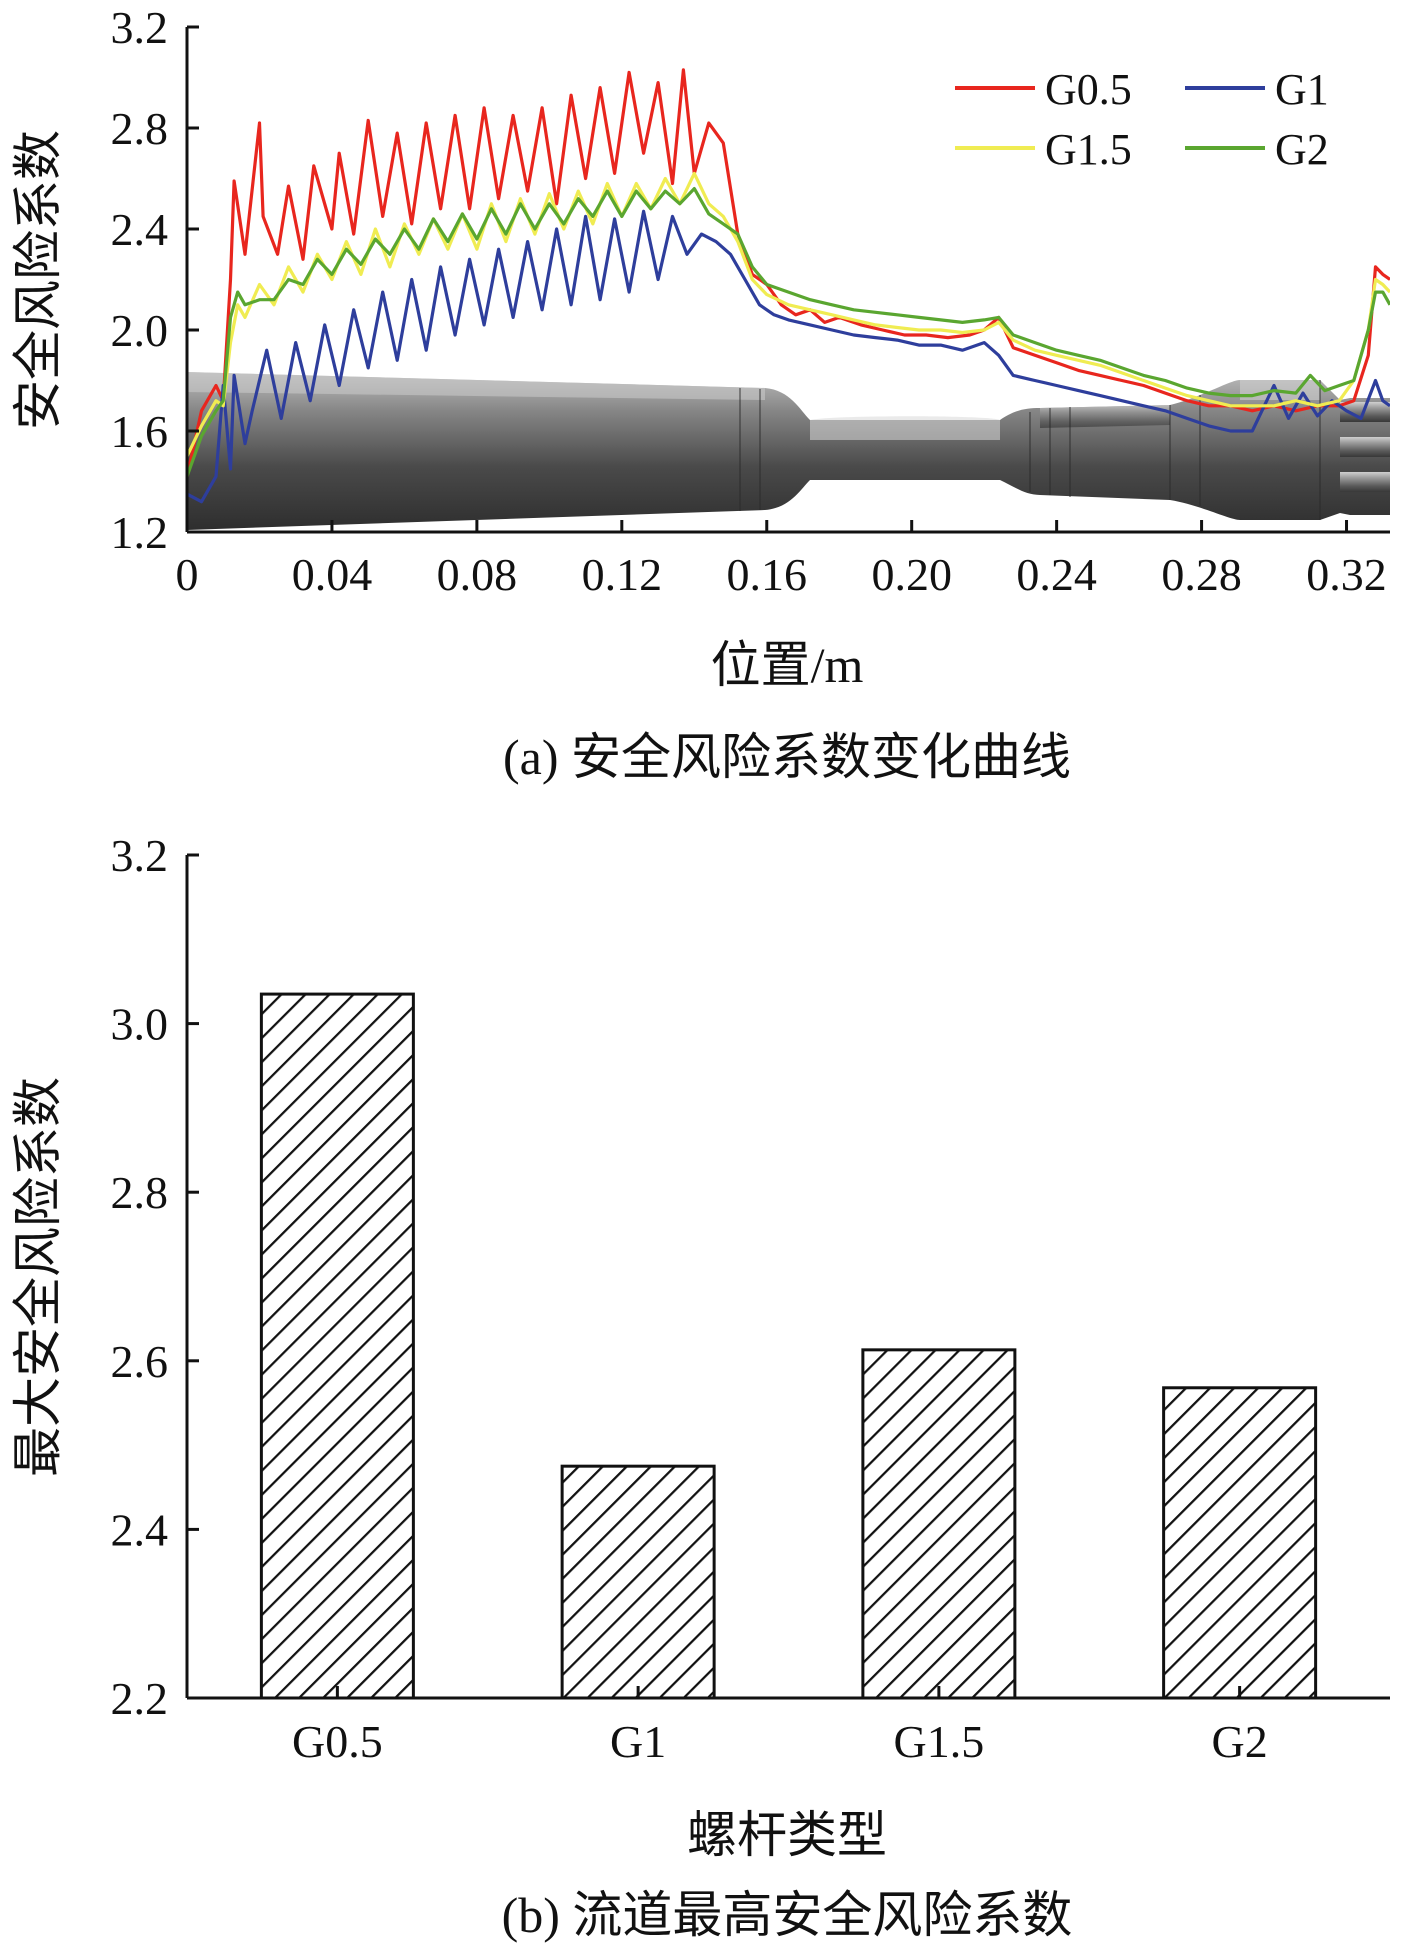 Image resolution: width=1401 pixels, height=1946 pixels. What do you see at coordinates (477, 574) in the screenshot?
I see `x-tick-label: 0.08` at bounding box center [477, 574].